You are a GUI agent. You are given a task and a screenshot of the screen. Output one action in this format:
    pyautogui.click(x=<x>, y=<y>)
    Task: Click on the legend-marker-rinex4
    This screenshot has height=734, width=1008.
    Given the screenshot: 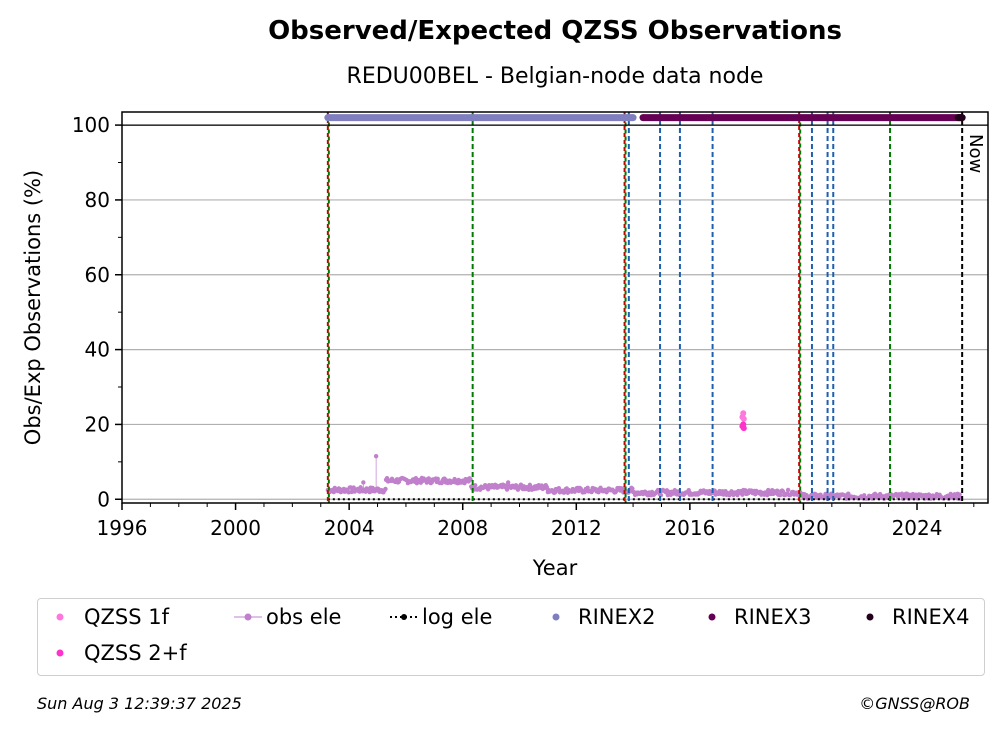 What is the action you would take?
    pyautogui.click(x=874, y=617)
    